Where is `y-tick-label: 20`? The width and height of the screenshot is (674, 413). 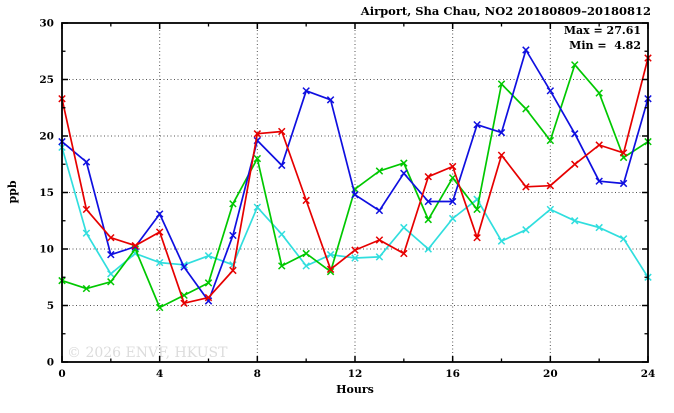
y-tick-label: 20 is located at coordinates (46, 137).